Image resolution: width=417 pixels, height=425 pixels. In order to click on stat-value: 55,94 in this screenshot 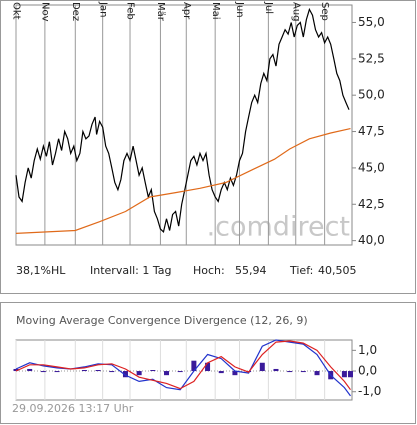, I will do `click(251, 270)`.